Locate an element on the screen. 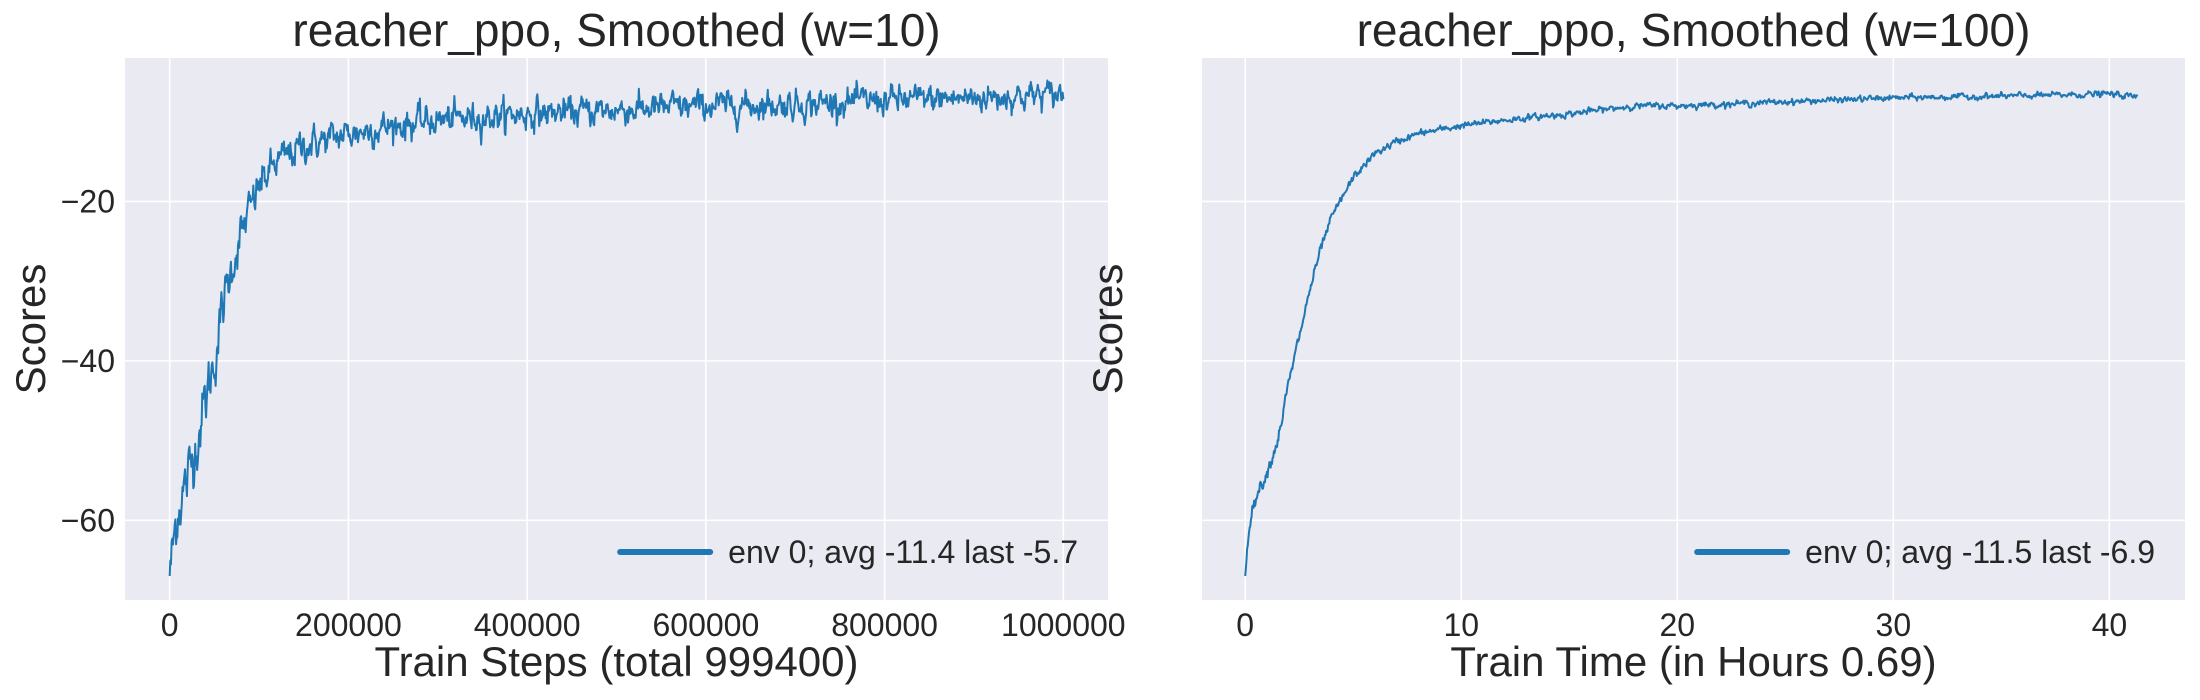  x-axis-label: Train Steps (total 999400) is located at coordinates (616, 661).